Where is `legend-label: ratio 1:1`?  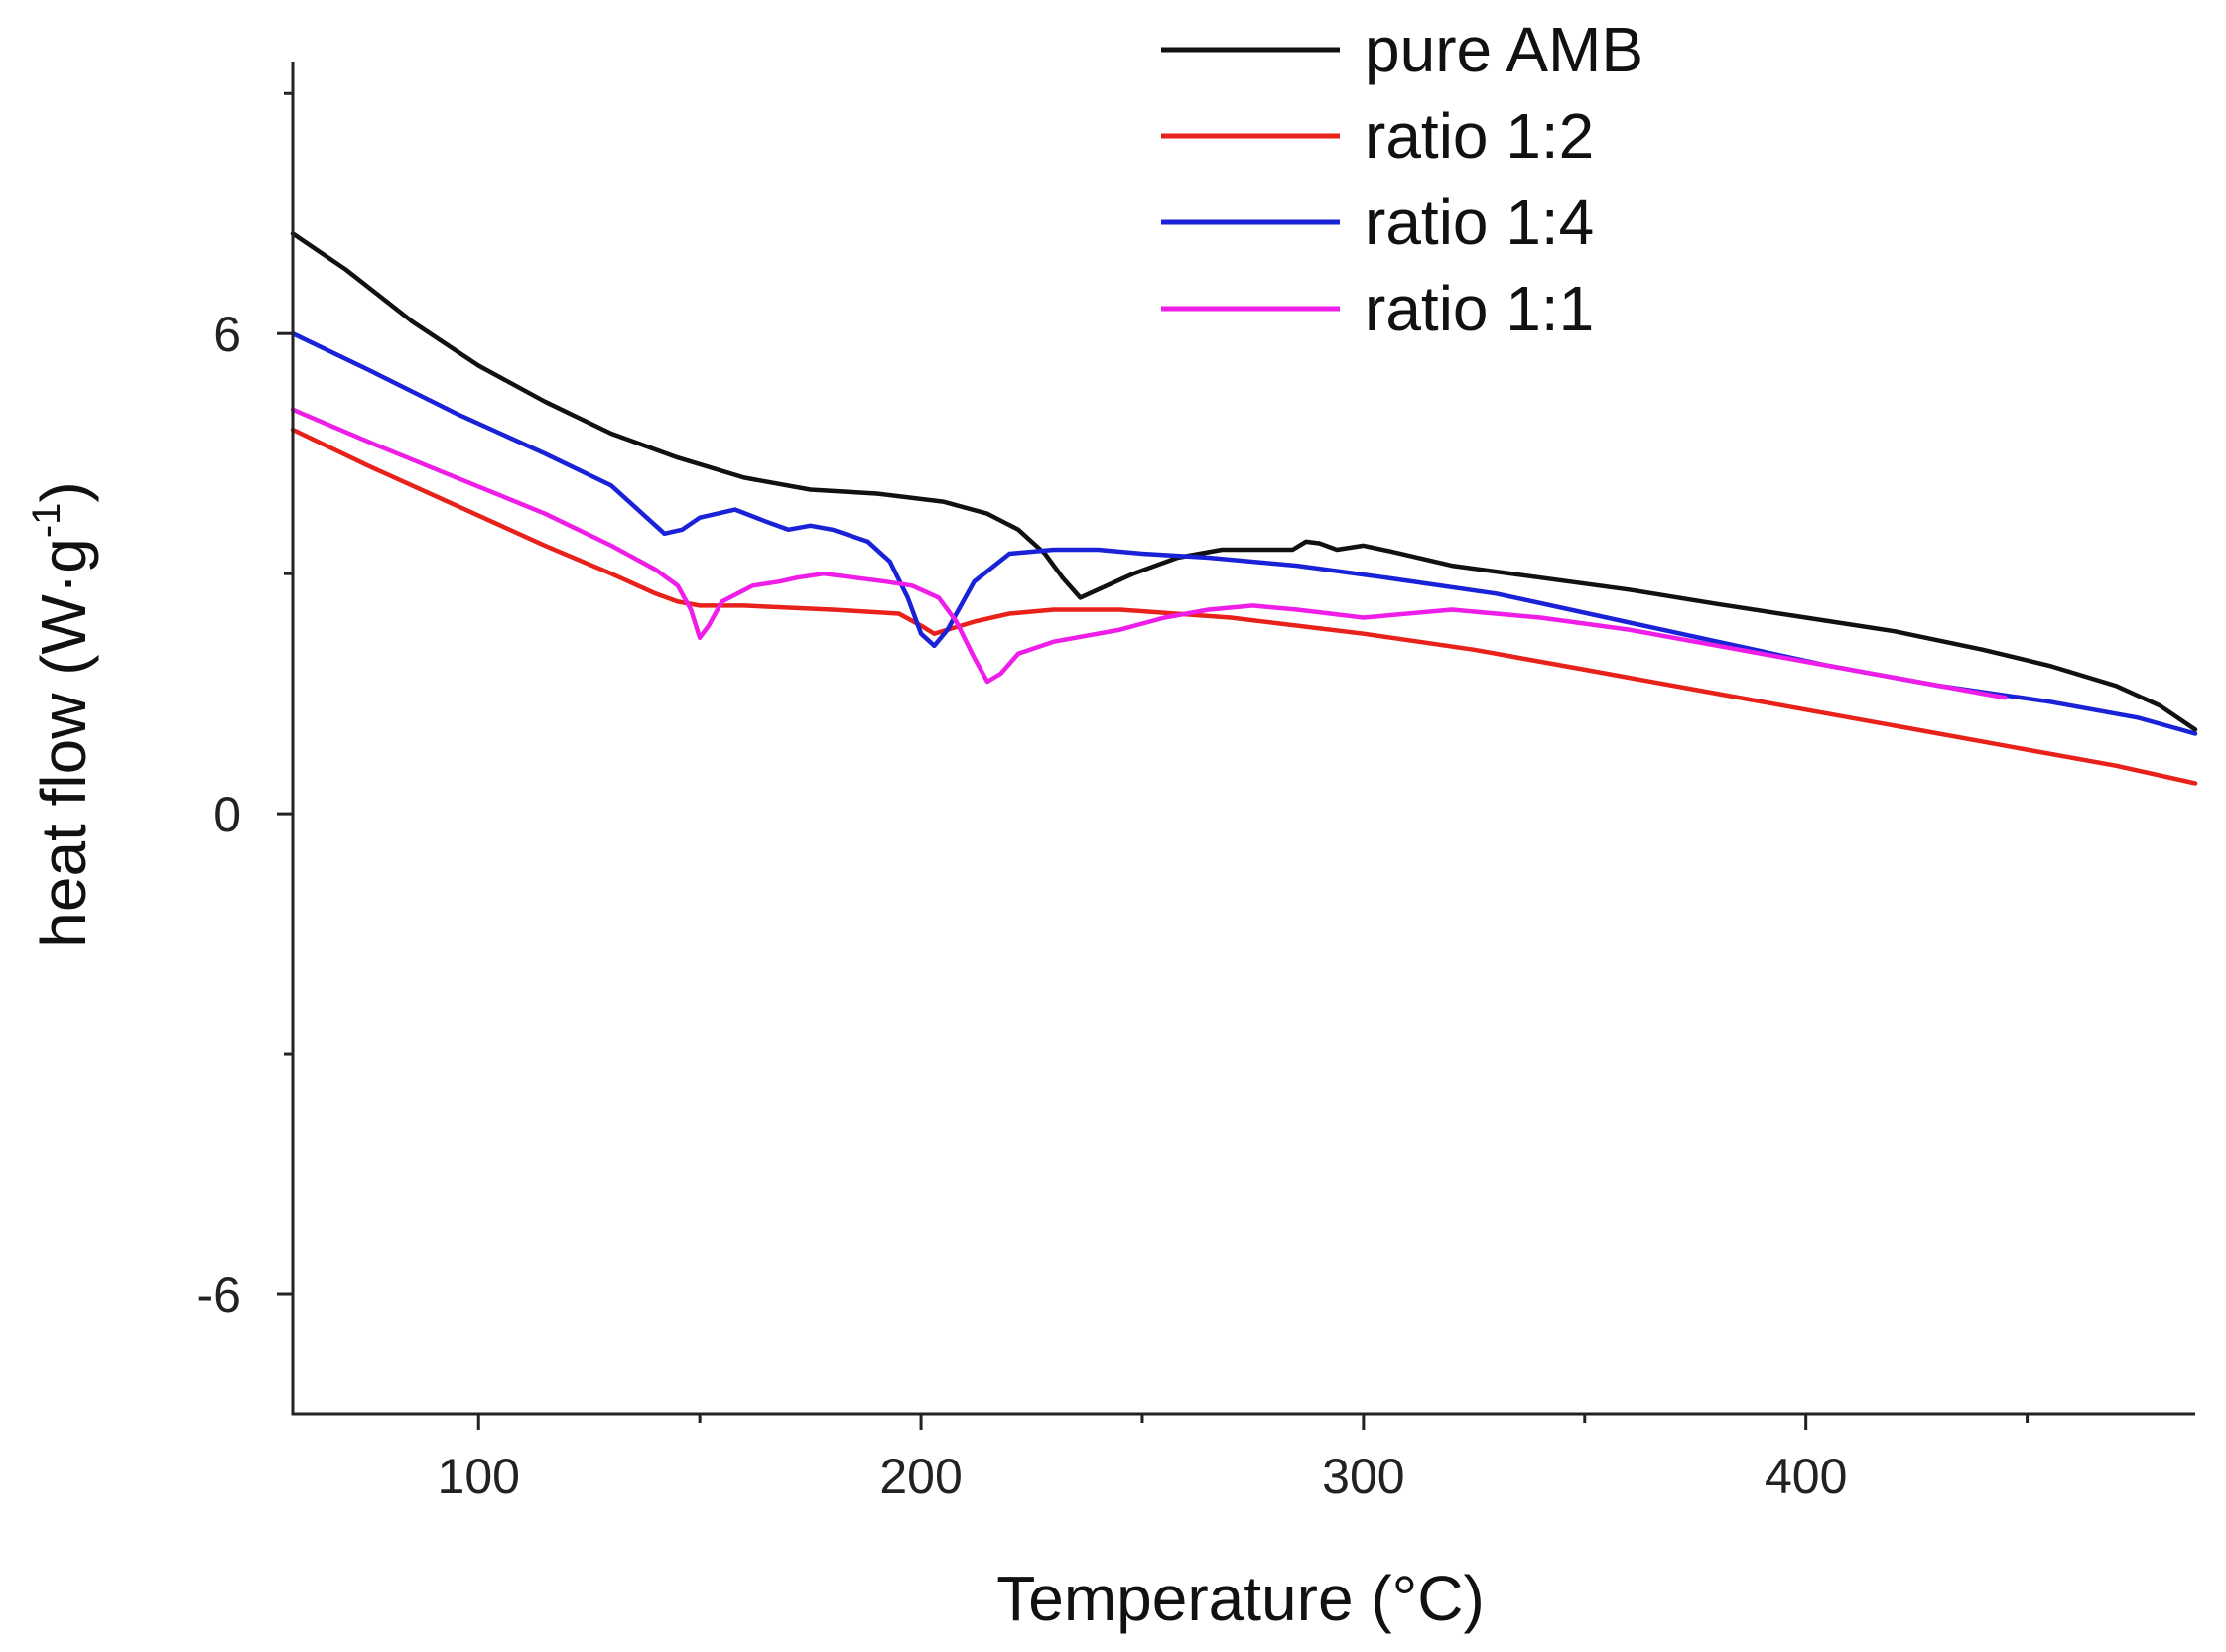
legend-label: ratio 1:1 is located at coordinates (1480, 308).